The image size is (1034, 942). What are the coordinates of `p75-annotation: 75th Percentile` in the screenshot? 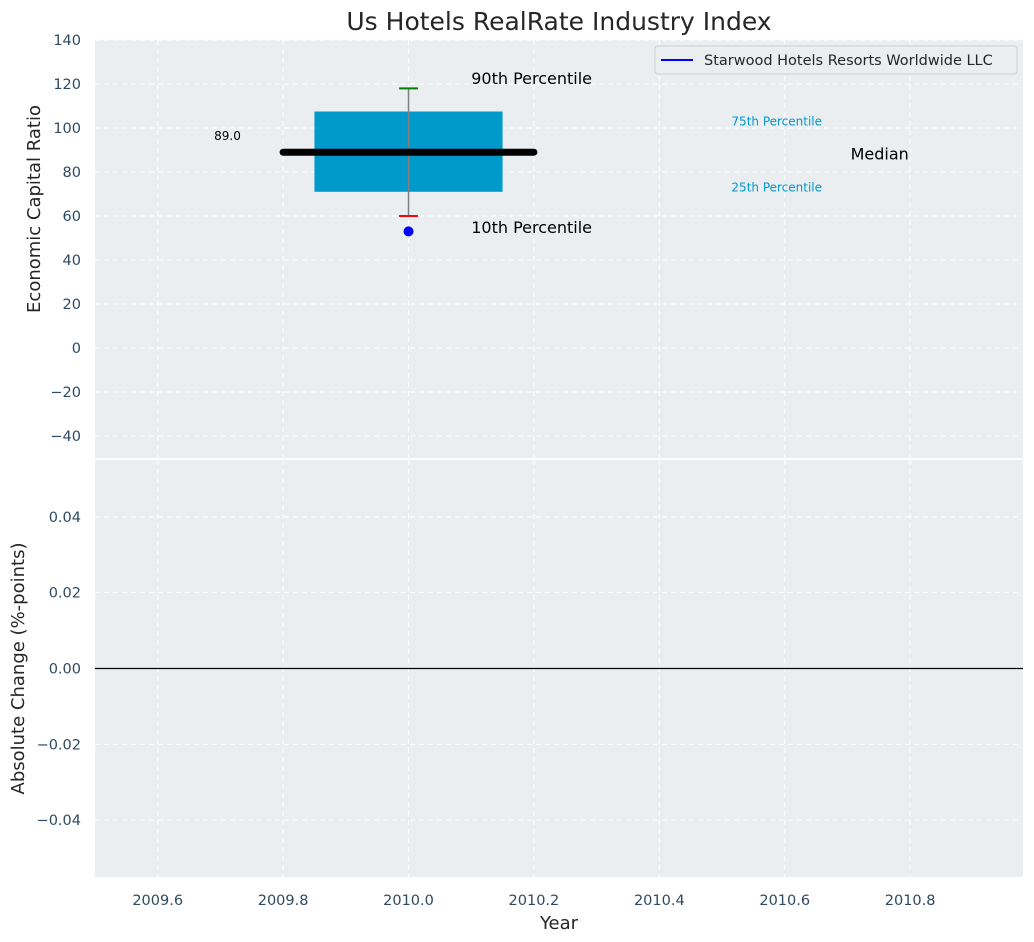 It's located at (776, 121).